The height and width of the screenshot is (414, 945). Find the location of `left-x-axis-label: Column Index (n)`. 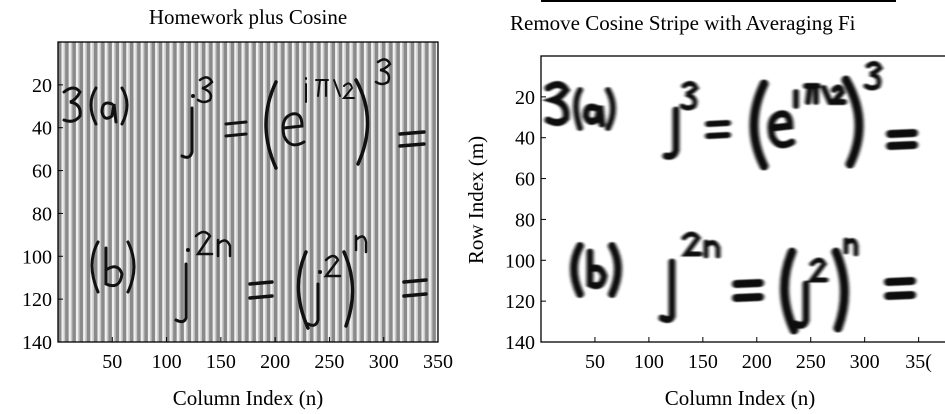

left-x-axis-label: Column Index (n) is located at coordinates (248, 398).